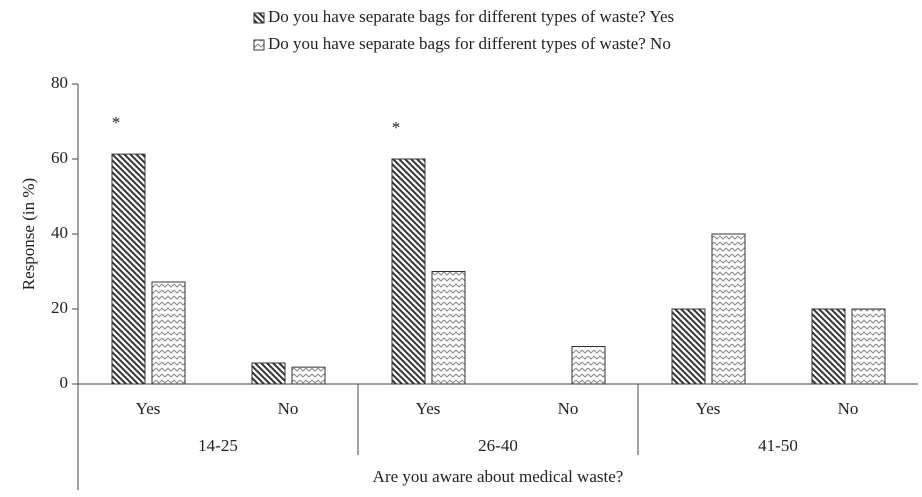 The height and width of the screenshot is (497, 922). Describe the element at coordinates (59, 232) in the screenshot. I see `y-tick-label: 40` at that location.